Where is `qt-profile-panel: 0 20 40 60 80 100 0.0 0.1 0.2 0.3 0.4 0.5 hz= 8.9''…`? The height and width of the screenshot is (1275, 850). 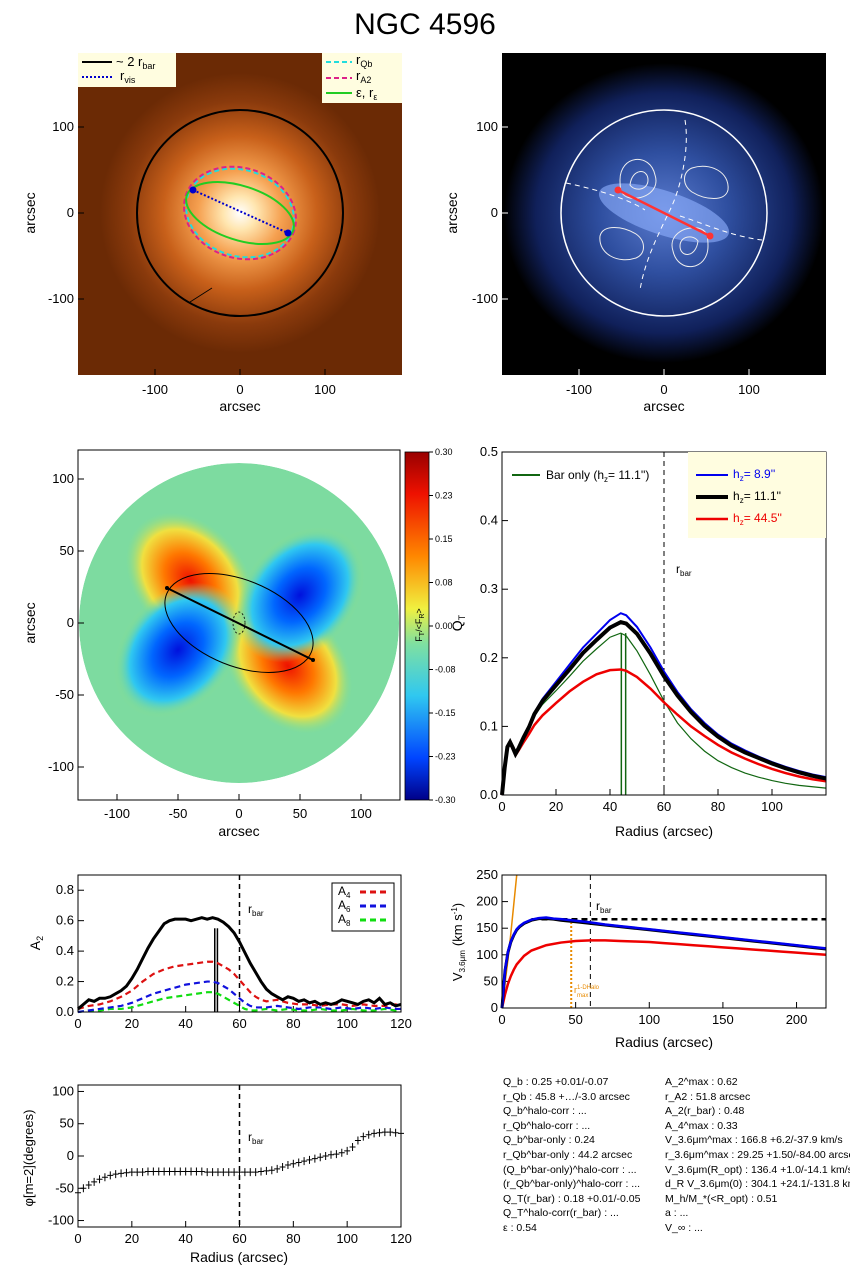
qt-profile-panel: 0 20 40 60 80 100 0.0 0.1 0.2 0.3 0.4 0.5 hz= 8.9''… is located at coordinates (638, 641).